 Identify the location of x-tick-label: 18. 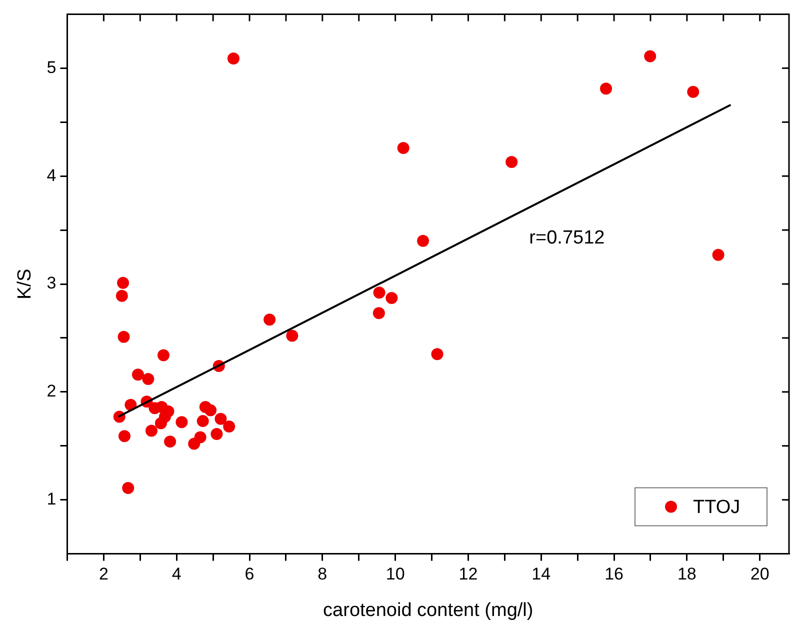
(686, 574).